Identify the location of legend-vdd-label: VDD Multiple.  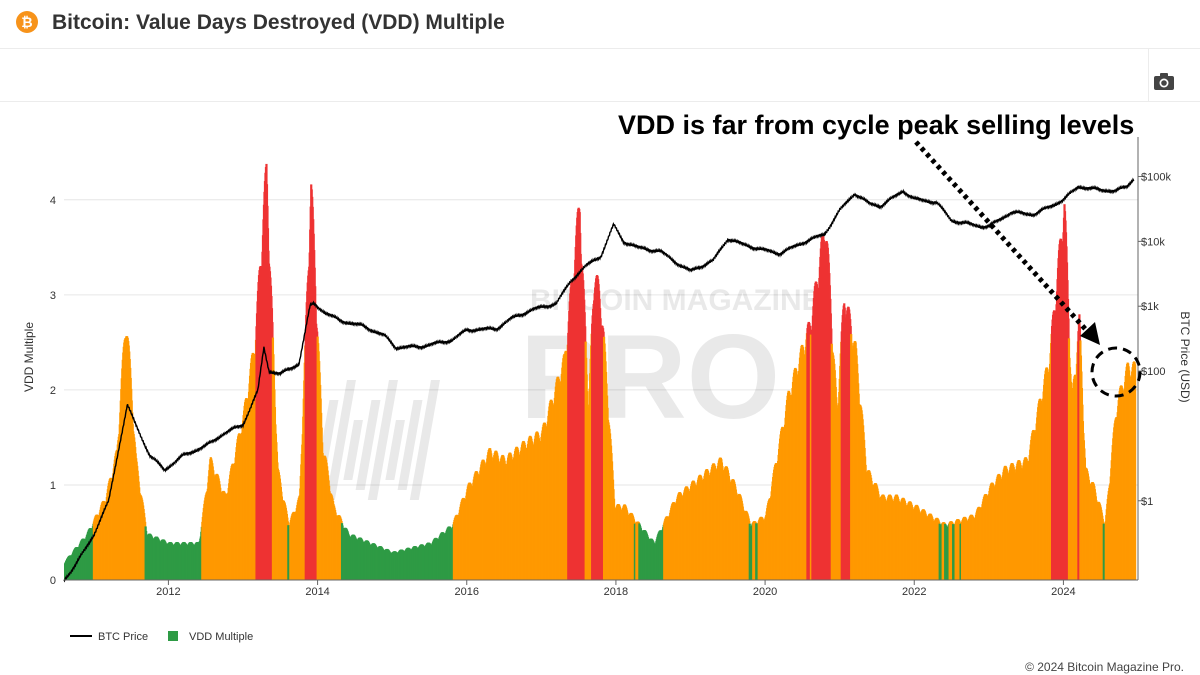
(221, 637).